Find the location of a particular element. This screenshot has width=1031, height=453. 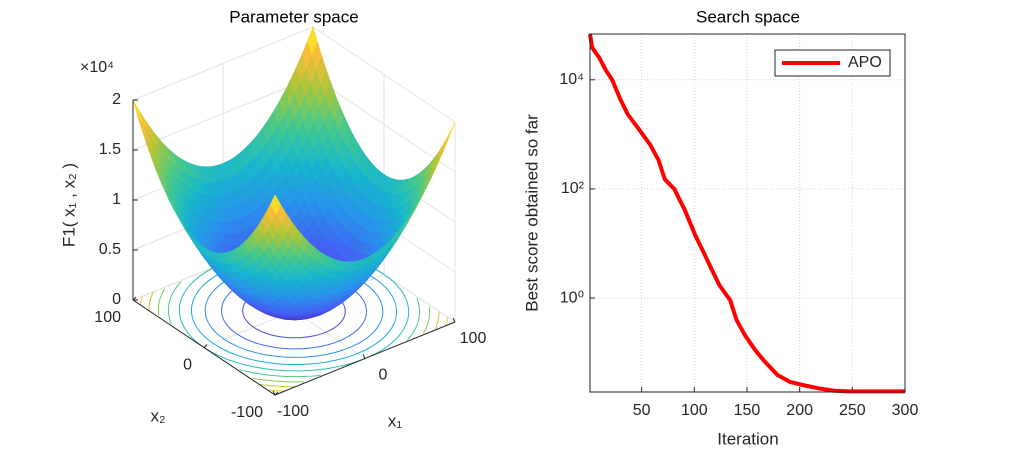

x-axis-label: x₁ is located at coordinates (395, 420).